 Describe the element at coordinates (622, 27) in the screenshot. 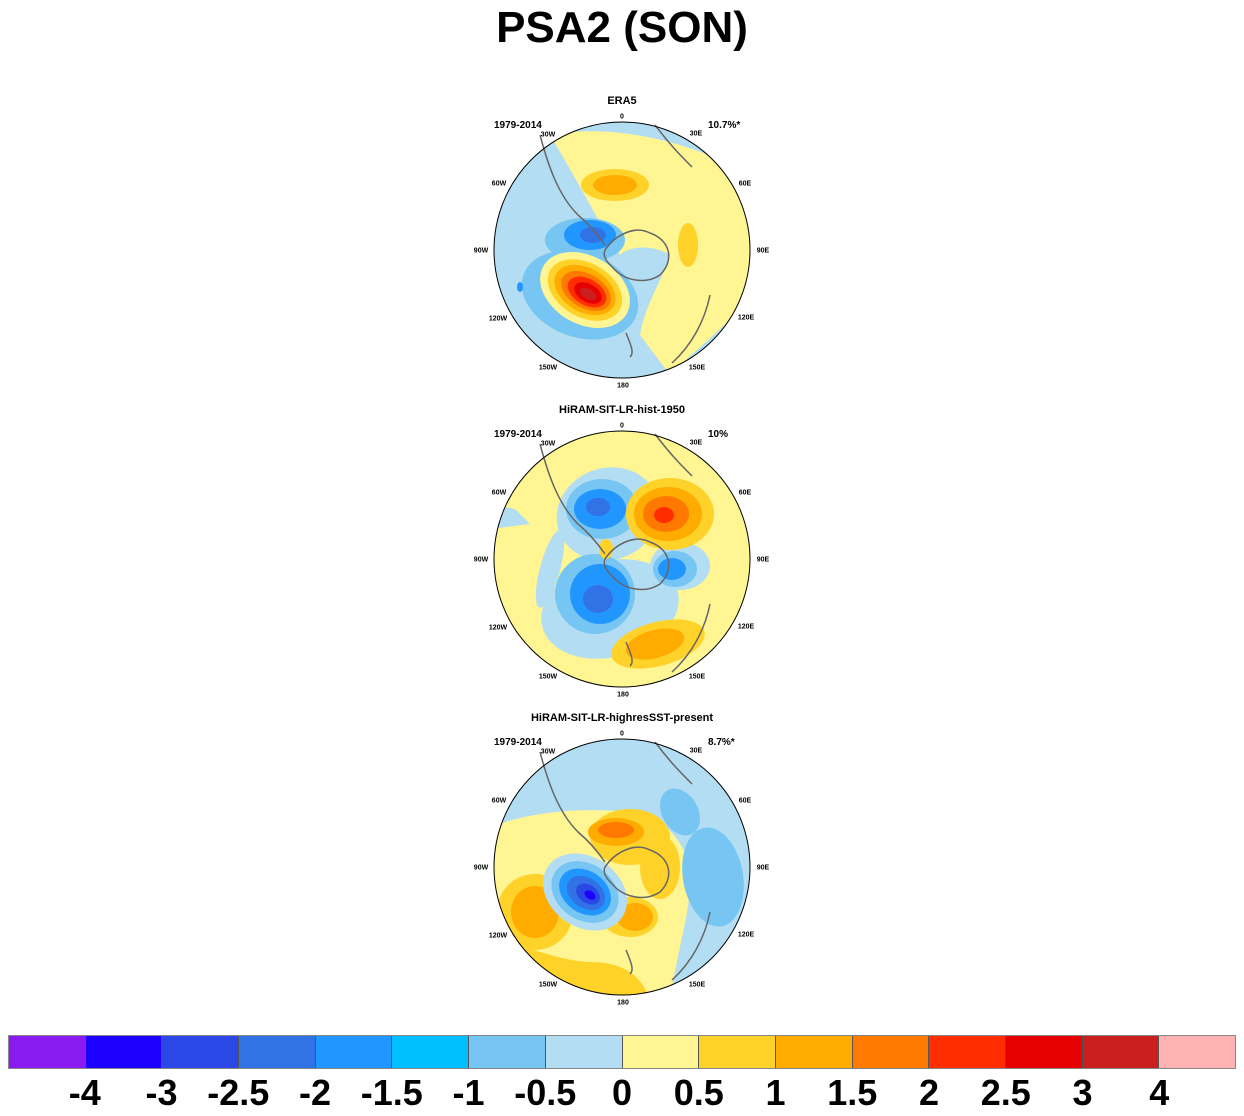

I see `figure-title: PSA2 (SON)` at that location.